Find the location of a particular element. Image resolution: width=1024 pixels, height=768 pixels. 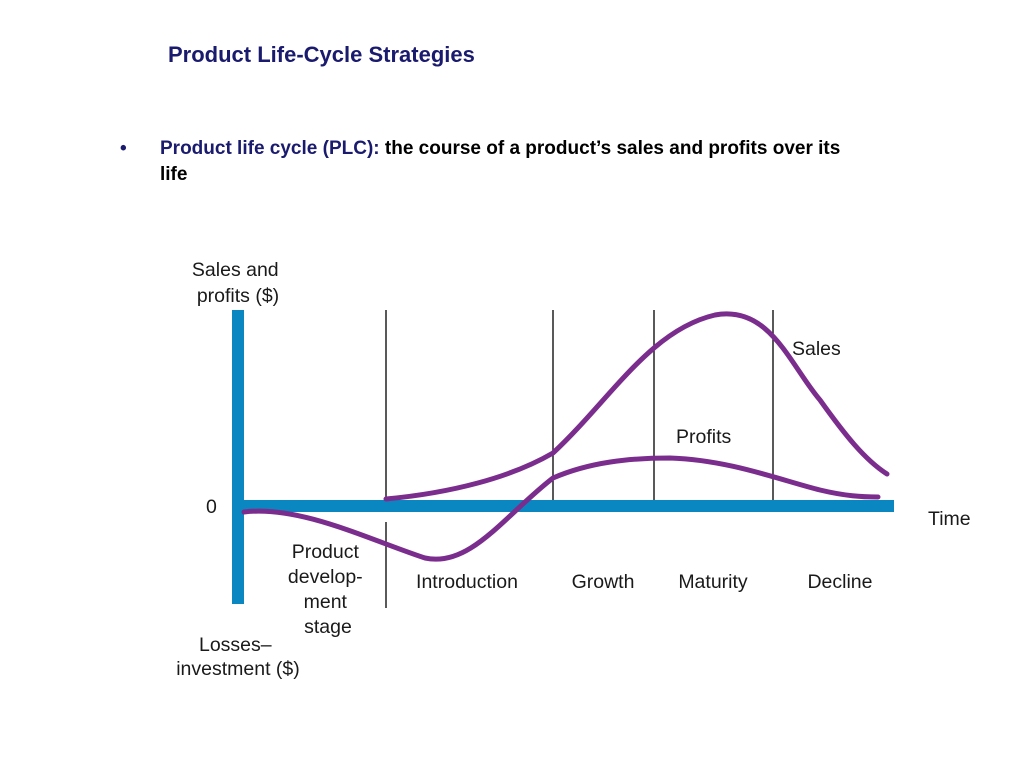

stage-dev-line-1: Product is located at coordinates (326, 552).